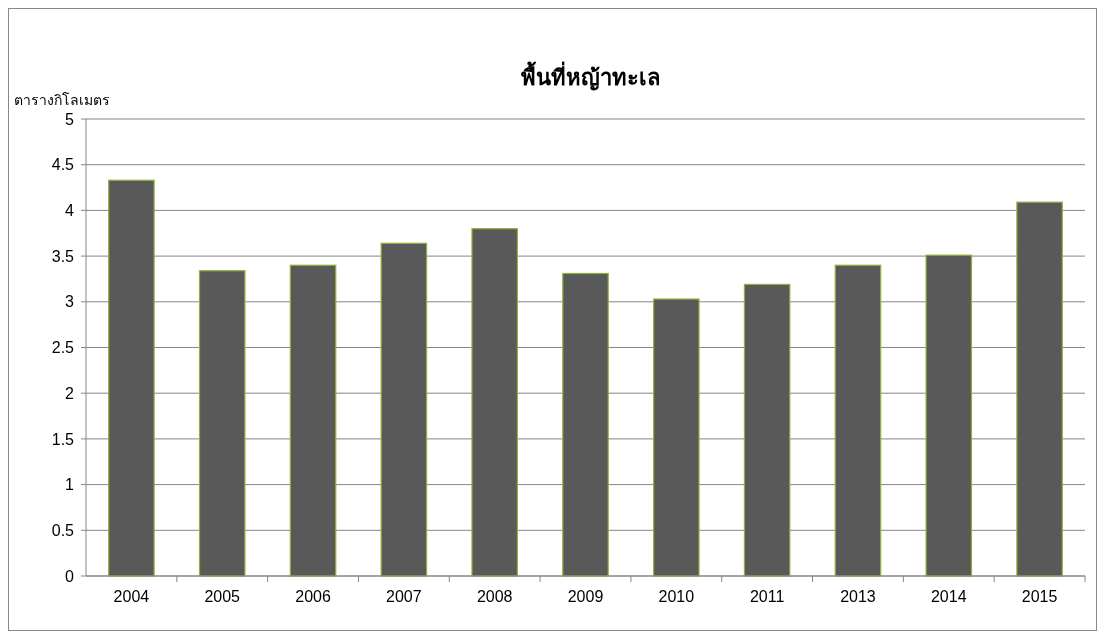  What do you see at coordinates (63, 439) in the screenshot?
I see `y-tick-label: 1.5` at bounding box center [63, 439].